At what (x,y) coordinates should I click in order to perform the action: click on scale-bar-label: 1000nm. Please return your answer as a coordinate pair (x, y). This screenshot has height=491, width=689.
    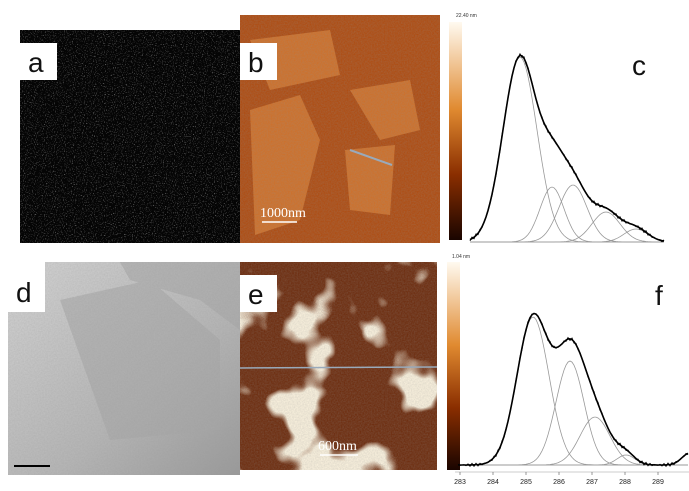
    Looking at the image, I should click on (283, 213).